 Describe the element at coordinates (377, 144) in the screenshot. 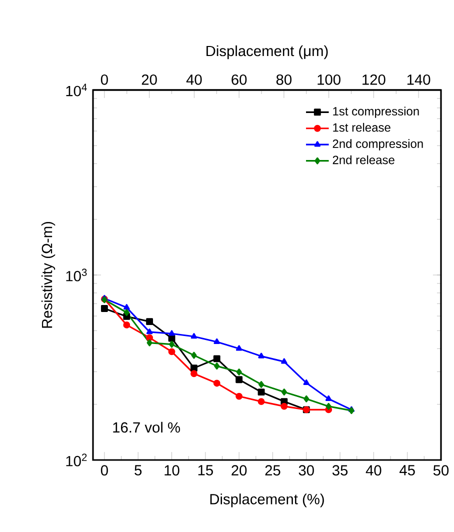

I see `legend-label: 2nd compression` at that location.